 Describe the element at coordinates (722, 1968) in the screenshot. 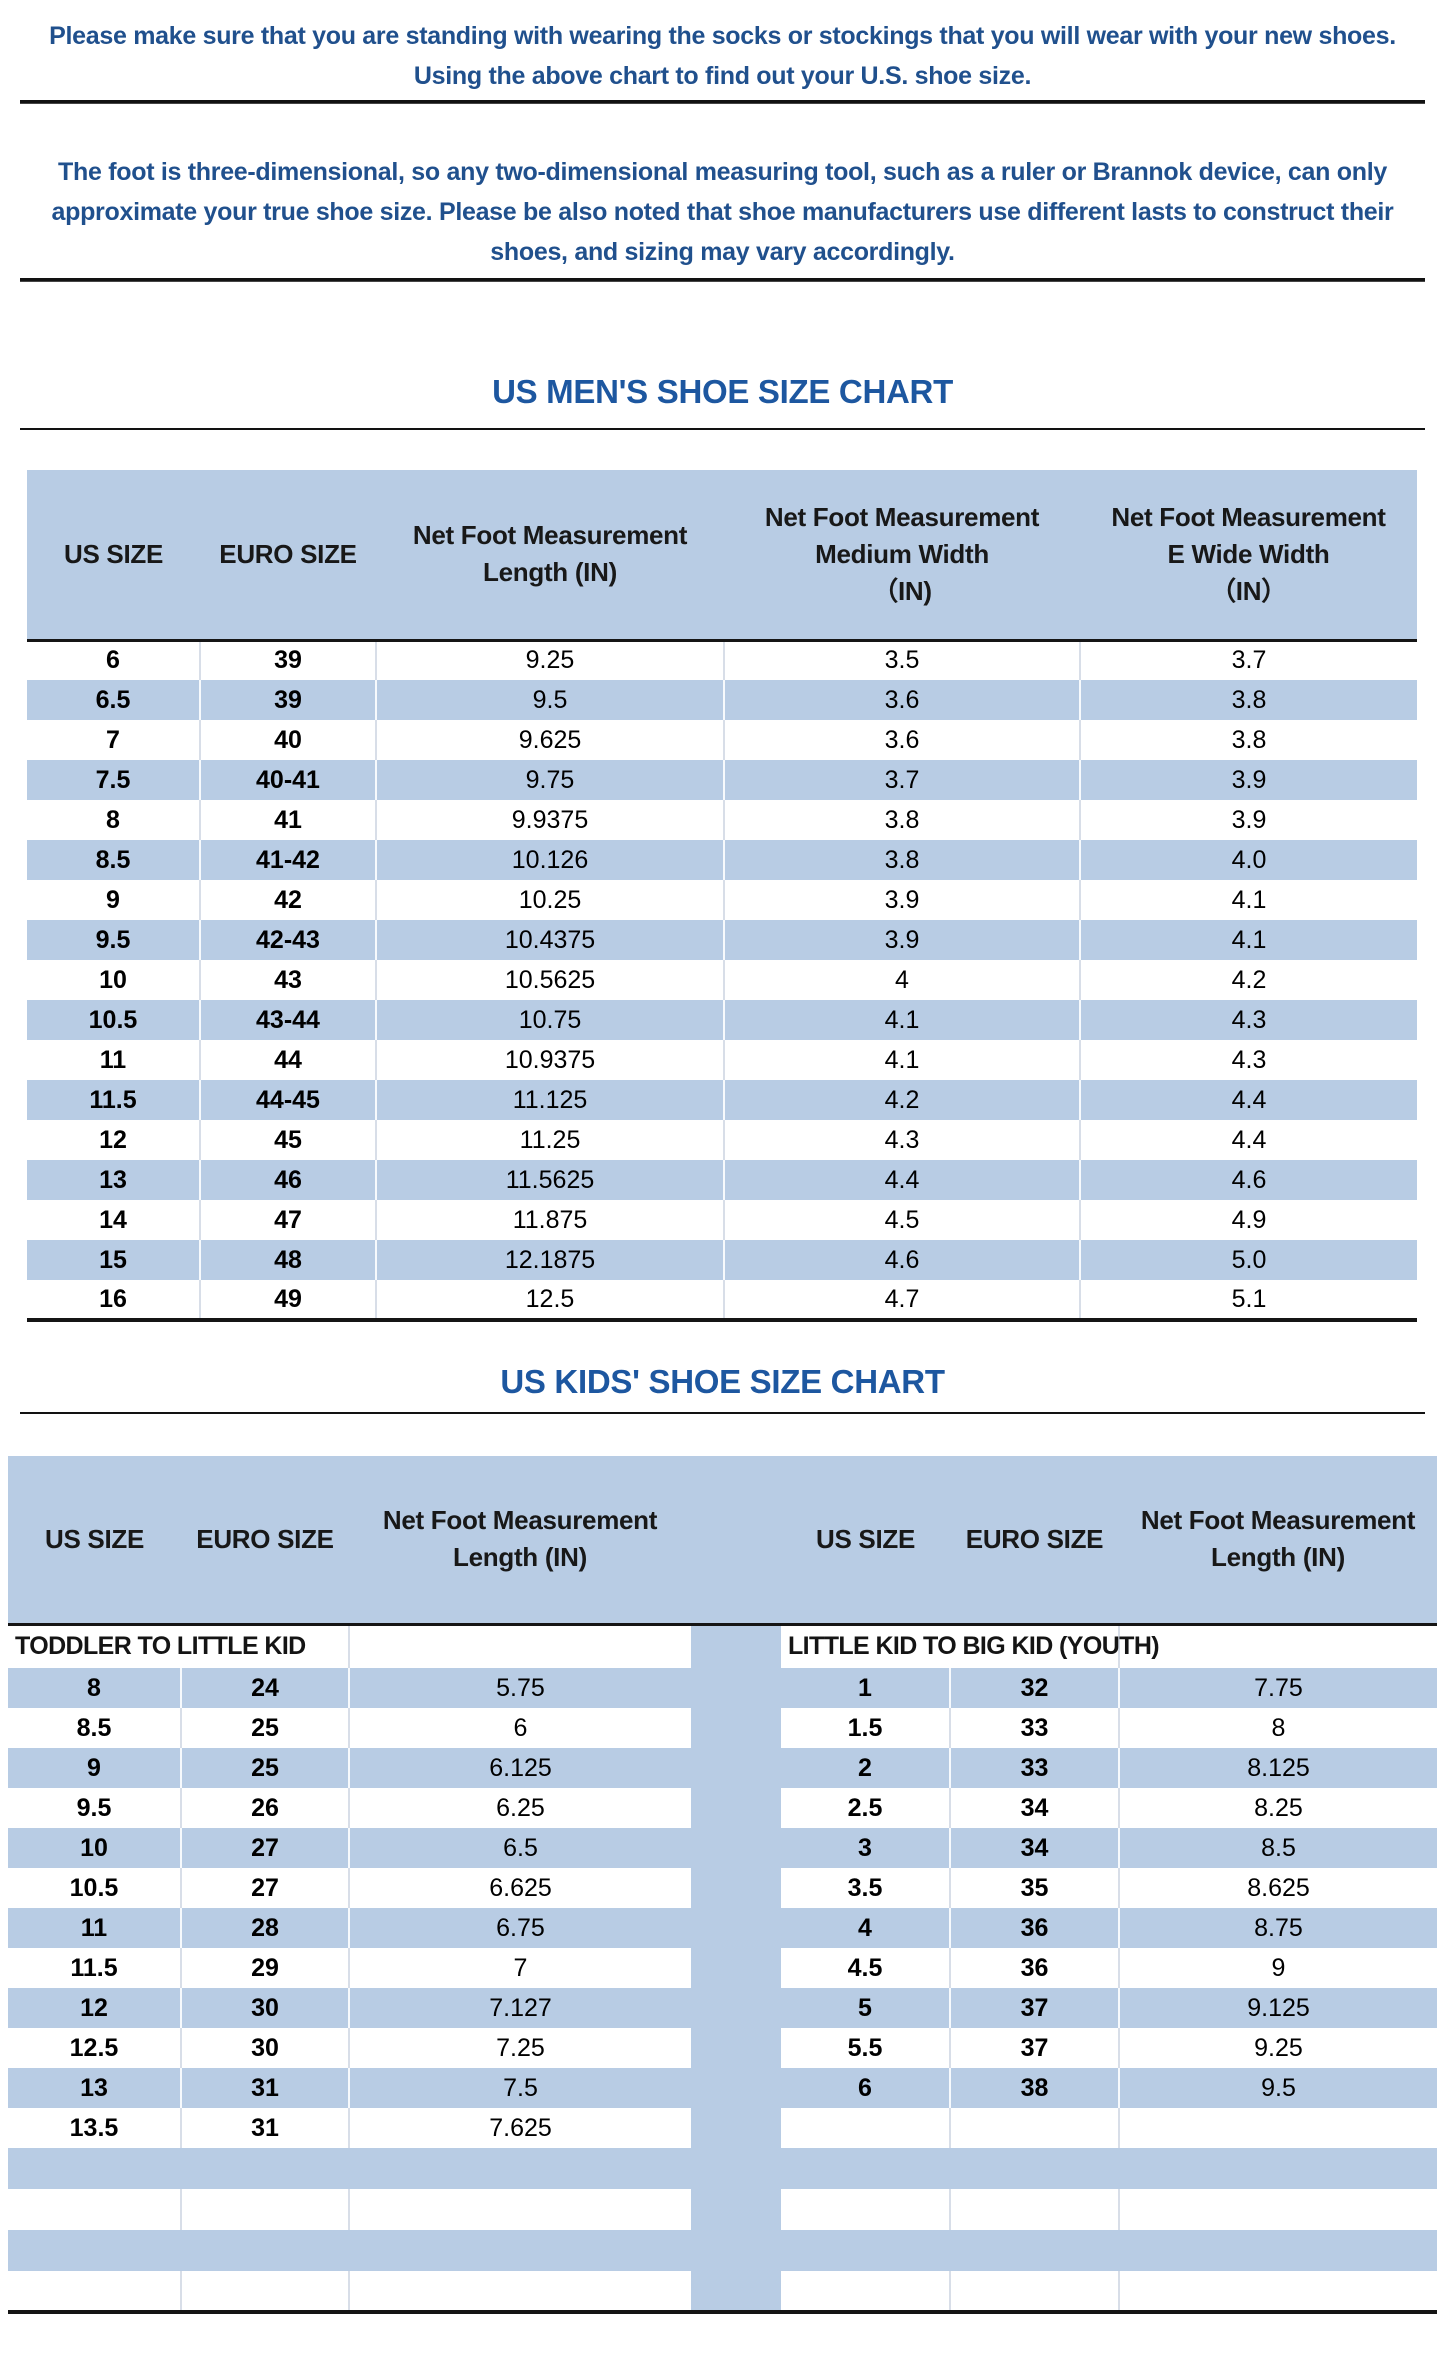

I see `table-row: 11.5 29 7 4.5 36 9` at that location.